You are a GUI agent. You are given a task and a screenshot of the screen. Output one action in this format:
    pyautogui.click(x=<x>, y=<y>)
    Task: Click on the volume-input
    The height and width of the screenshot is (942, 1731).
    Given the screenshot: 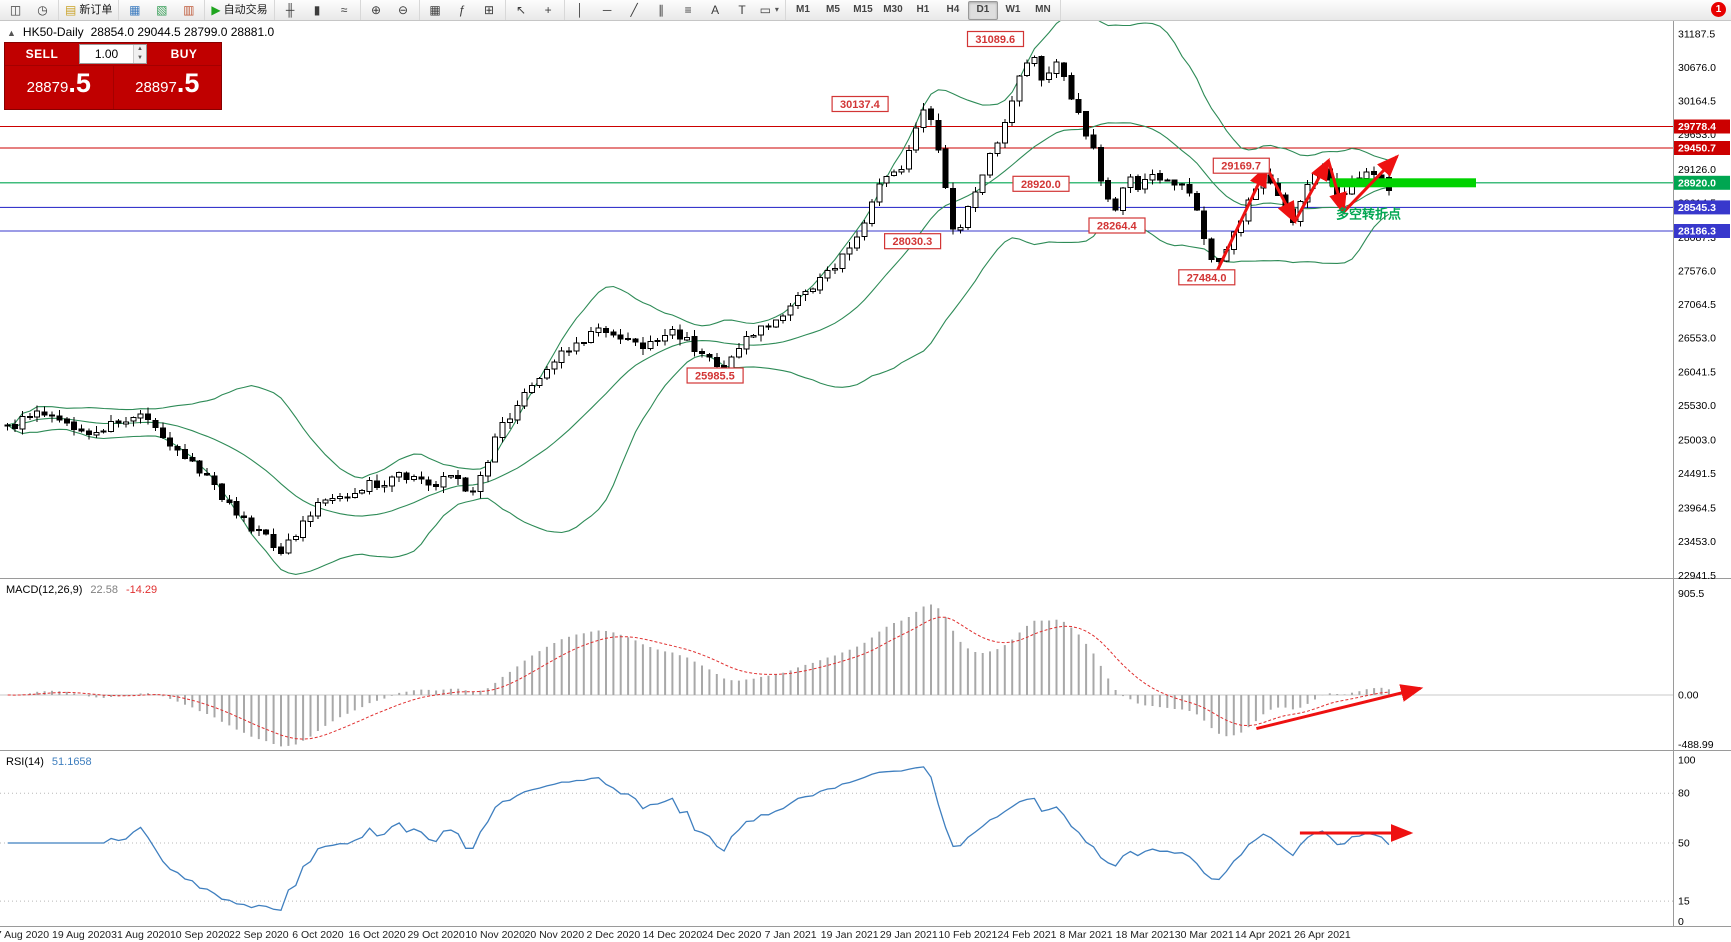 What is the action you would take?
    pyautogui.click(x=106, y=54)
    